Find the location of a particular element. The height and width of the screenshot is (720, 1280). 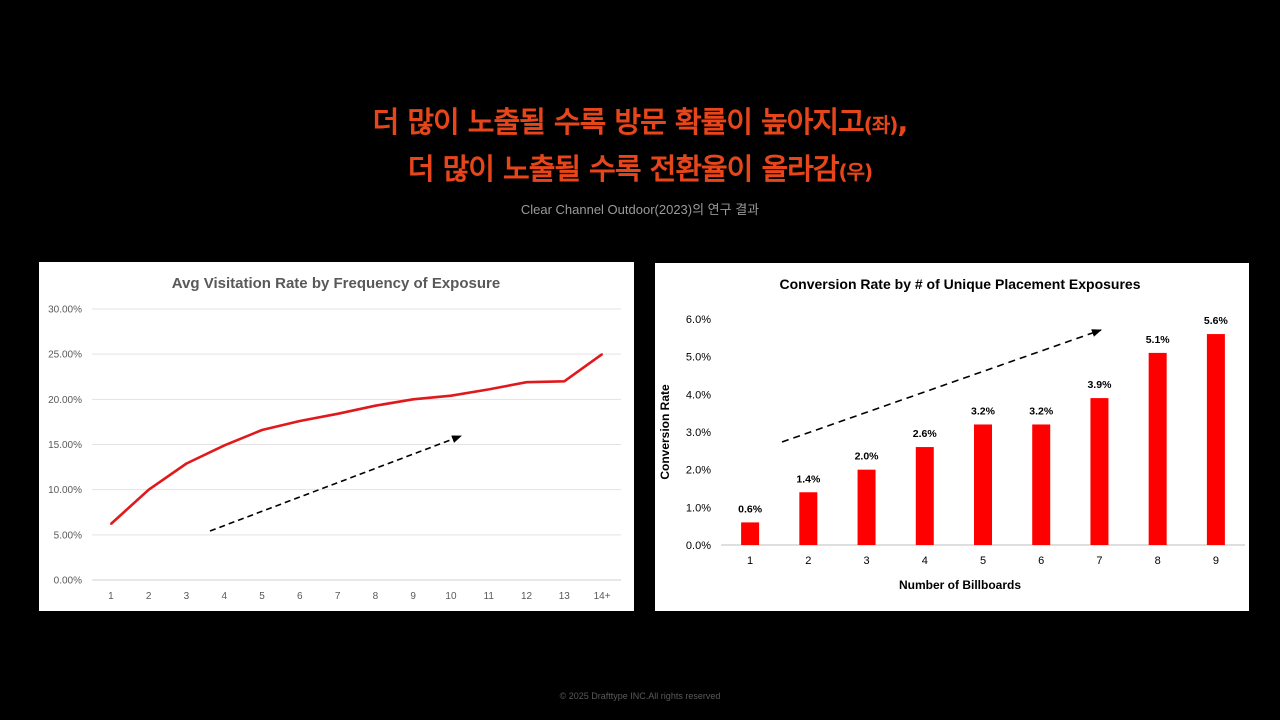

bar-data-label: 0.6% is located at coordinates (750, 509).